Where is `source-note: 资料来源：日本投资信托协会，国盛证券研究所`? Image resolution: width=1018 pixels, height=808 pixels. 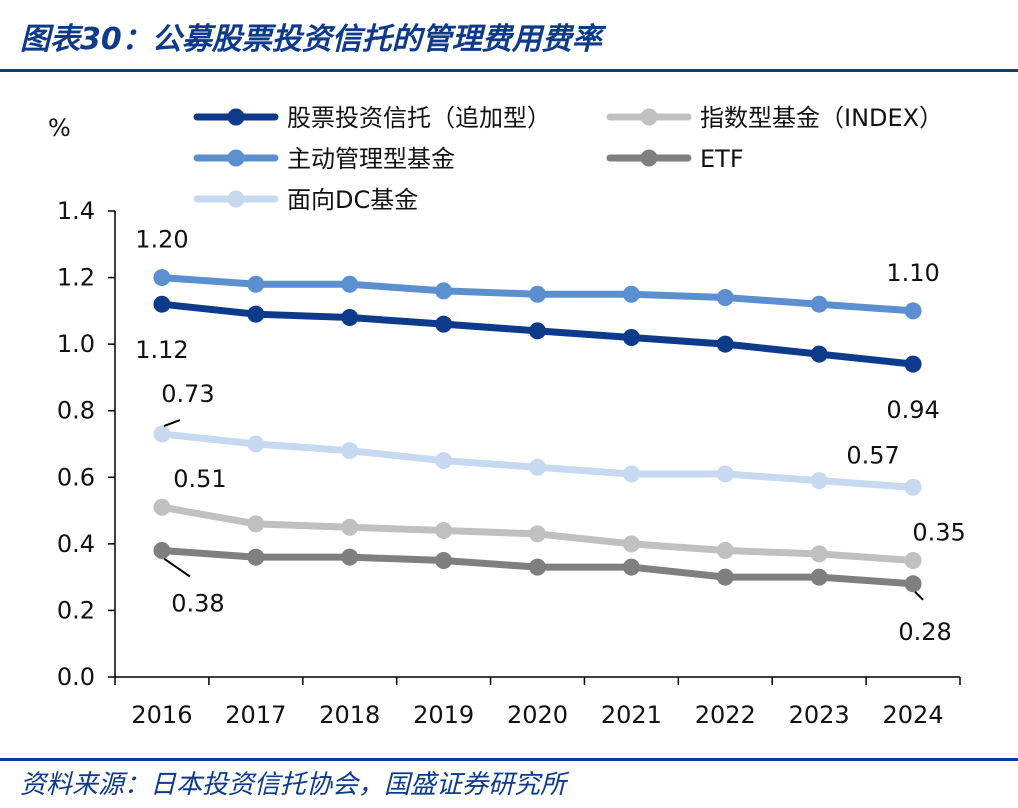 source-note: 资料来源：日本投资信托协会，国盛证券研究所 is located at coordinates (293, 785).